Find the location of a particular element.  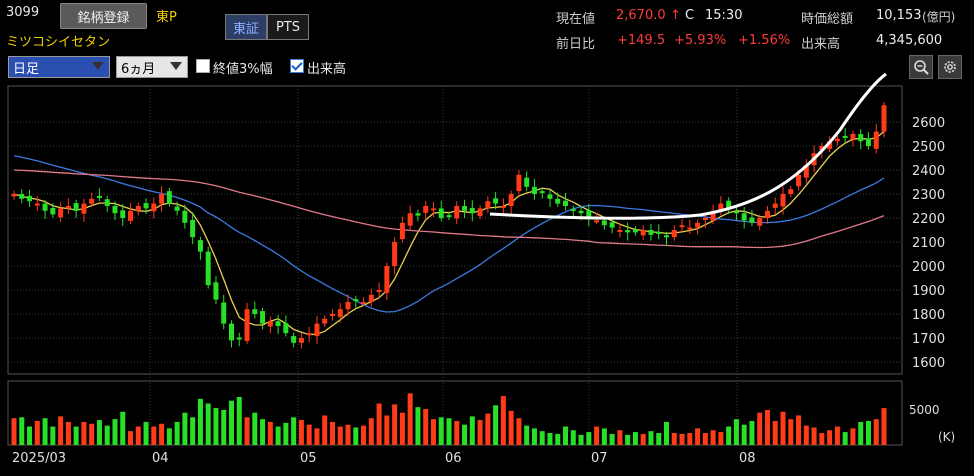

y-tick-label: 2200 is located at coordinates (928, 219).